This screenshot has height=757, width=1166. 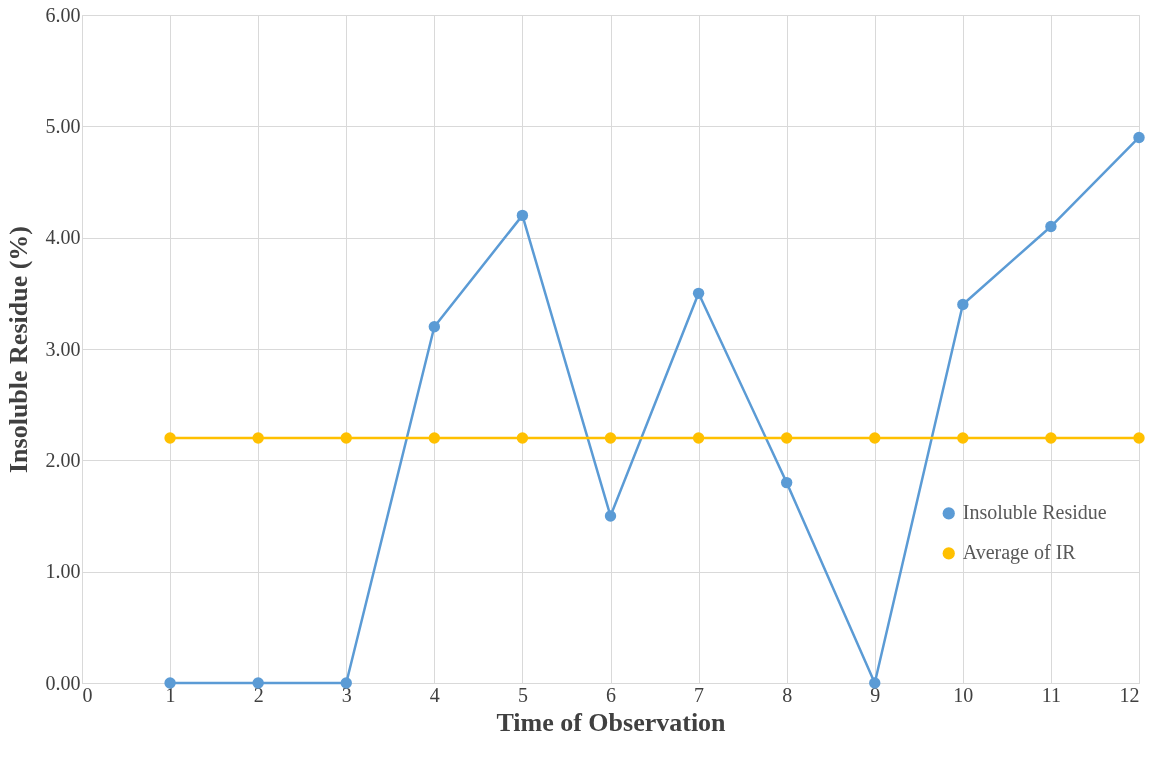 I want to click on x-tick-label: 10, so click(x=963, y=694).